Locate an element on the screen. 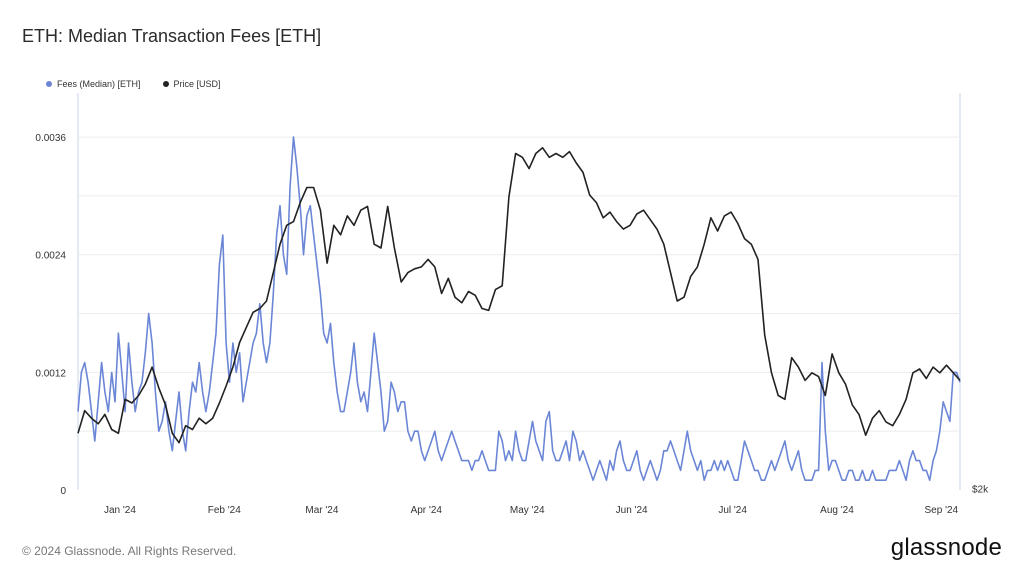  glassnode-logo: glassnode is located at coordinates (946, 547).